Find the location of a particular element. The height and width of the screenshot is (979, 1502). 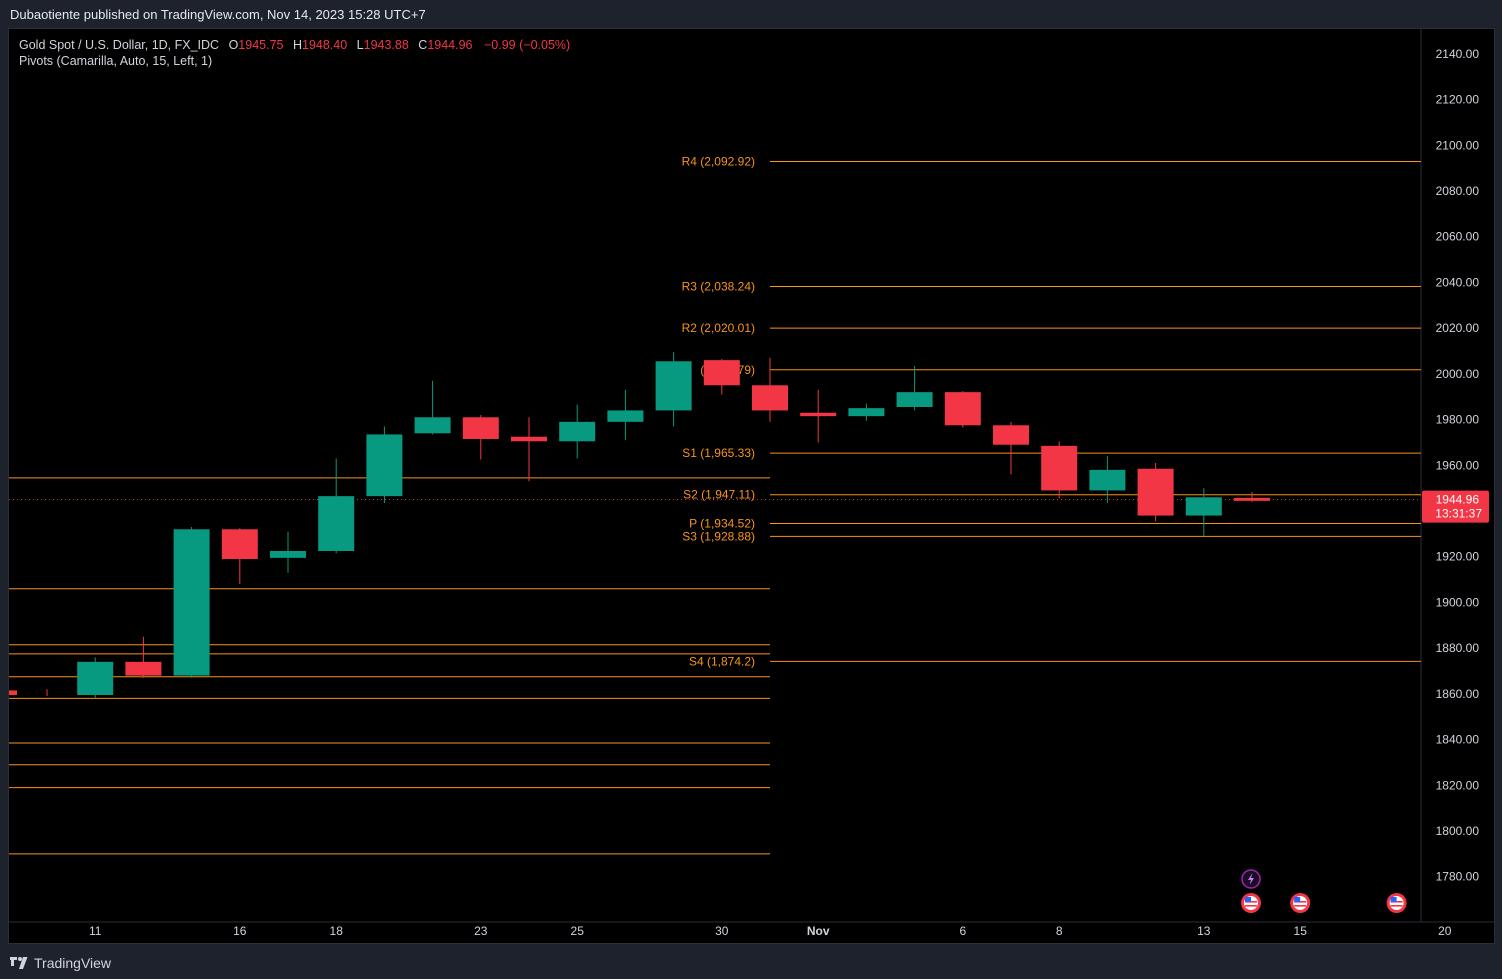

x-tick-label: 16 is located at coordinates (240, 931).